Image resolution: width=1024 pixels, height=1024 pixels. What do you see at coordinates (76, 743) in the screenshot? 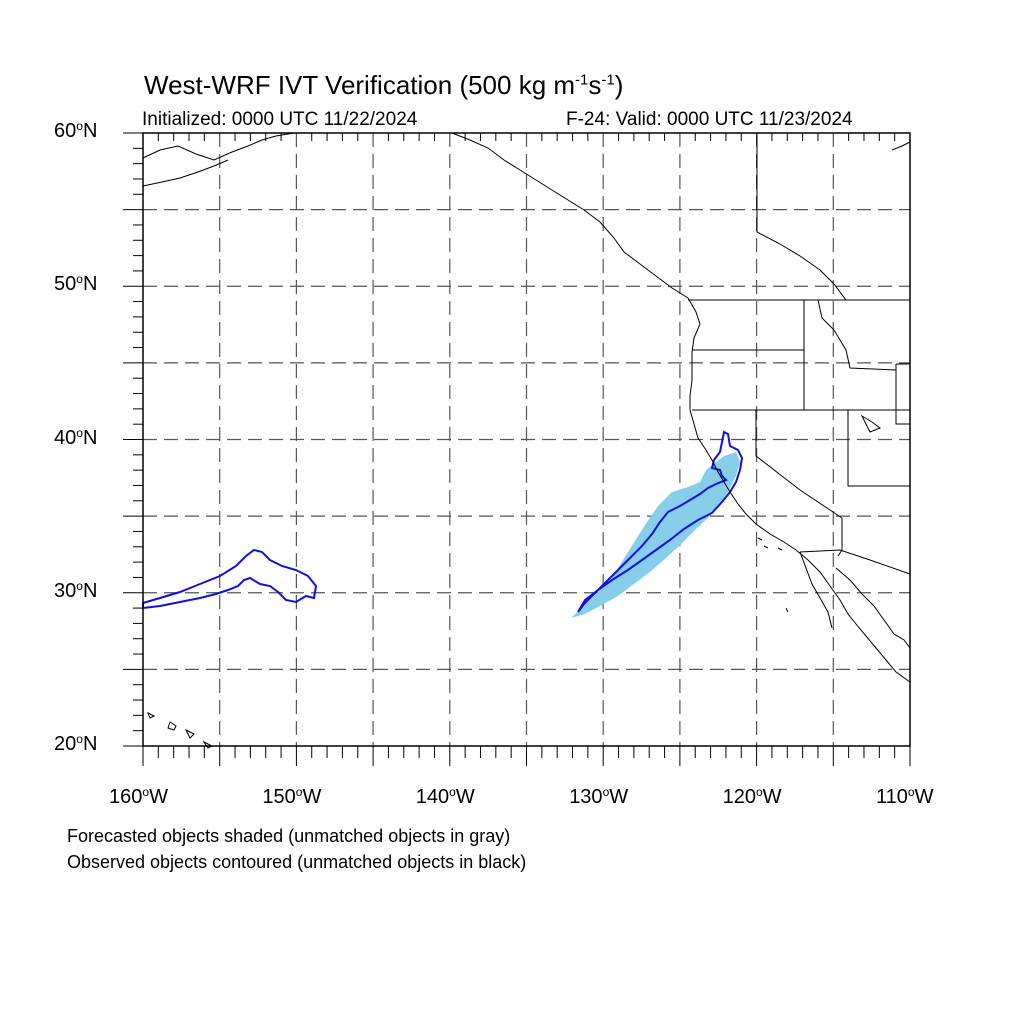
I see `latitude-label: 20oN` at bounding box center [76, 743].